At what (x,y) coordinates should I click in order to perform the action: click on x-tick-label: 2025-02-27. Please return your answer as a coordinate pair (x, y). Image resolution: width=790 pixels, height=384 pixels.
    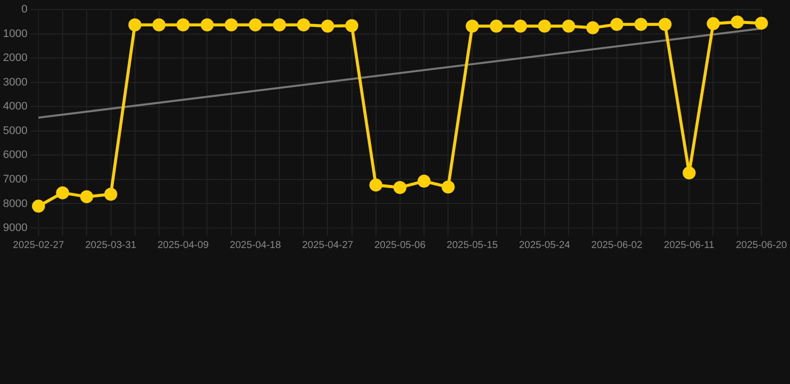
    Looking at the image, I should click on (38, 245).